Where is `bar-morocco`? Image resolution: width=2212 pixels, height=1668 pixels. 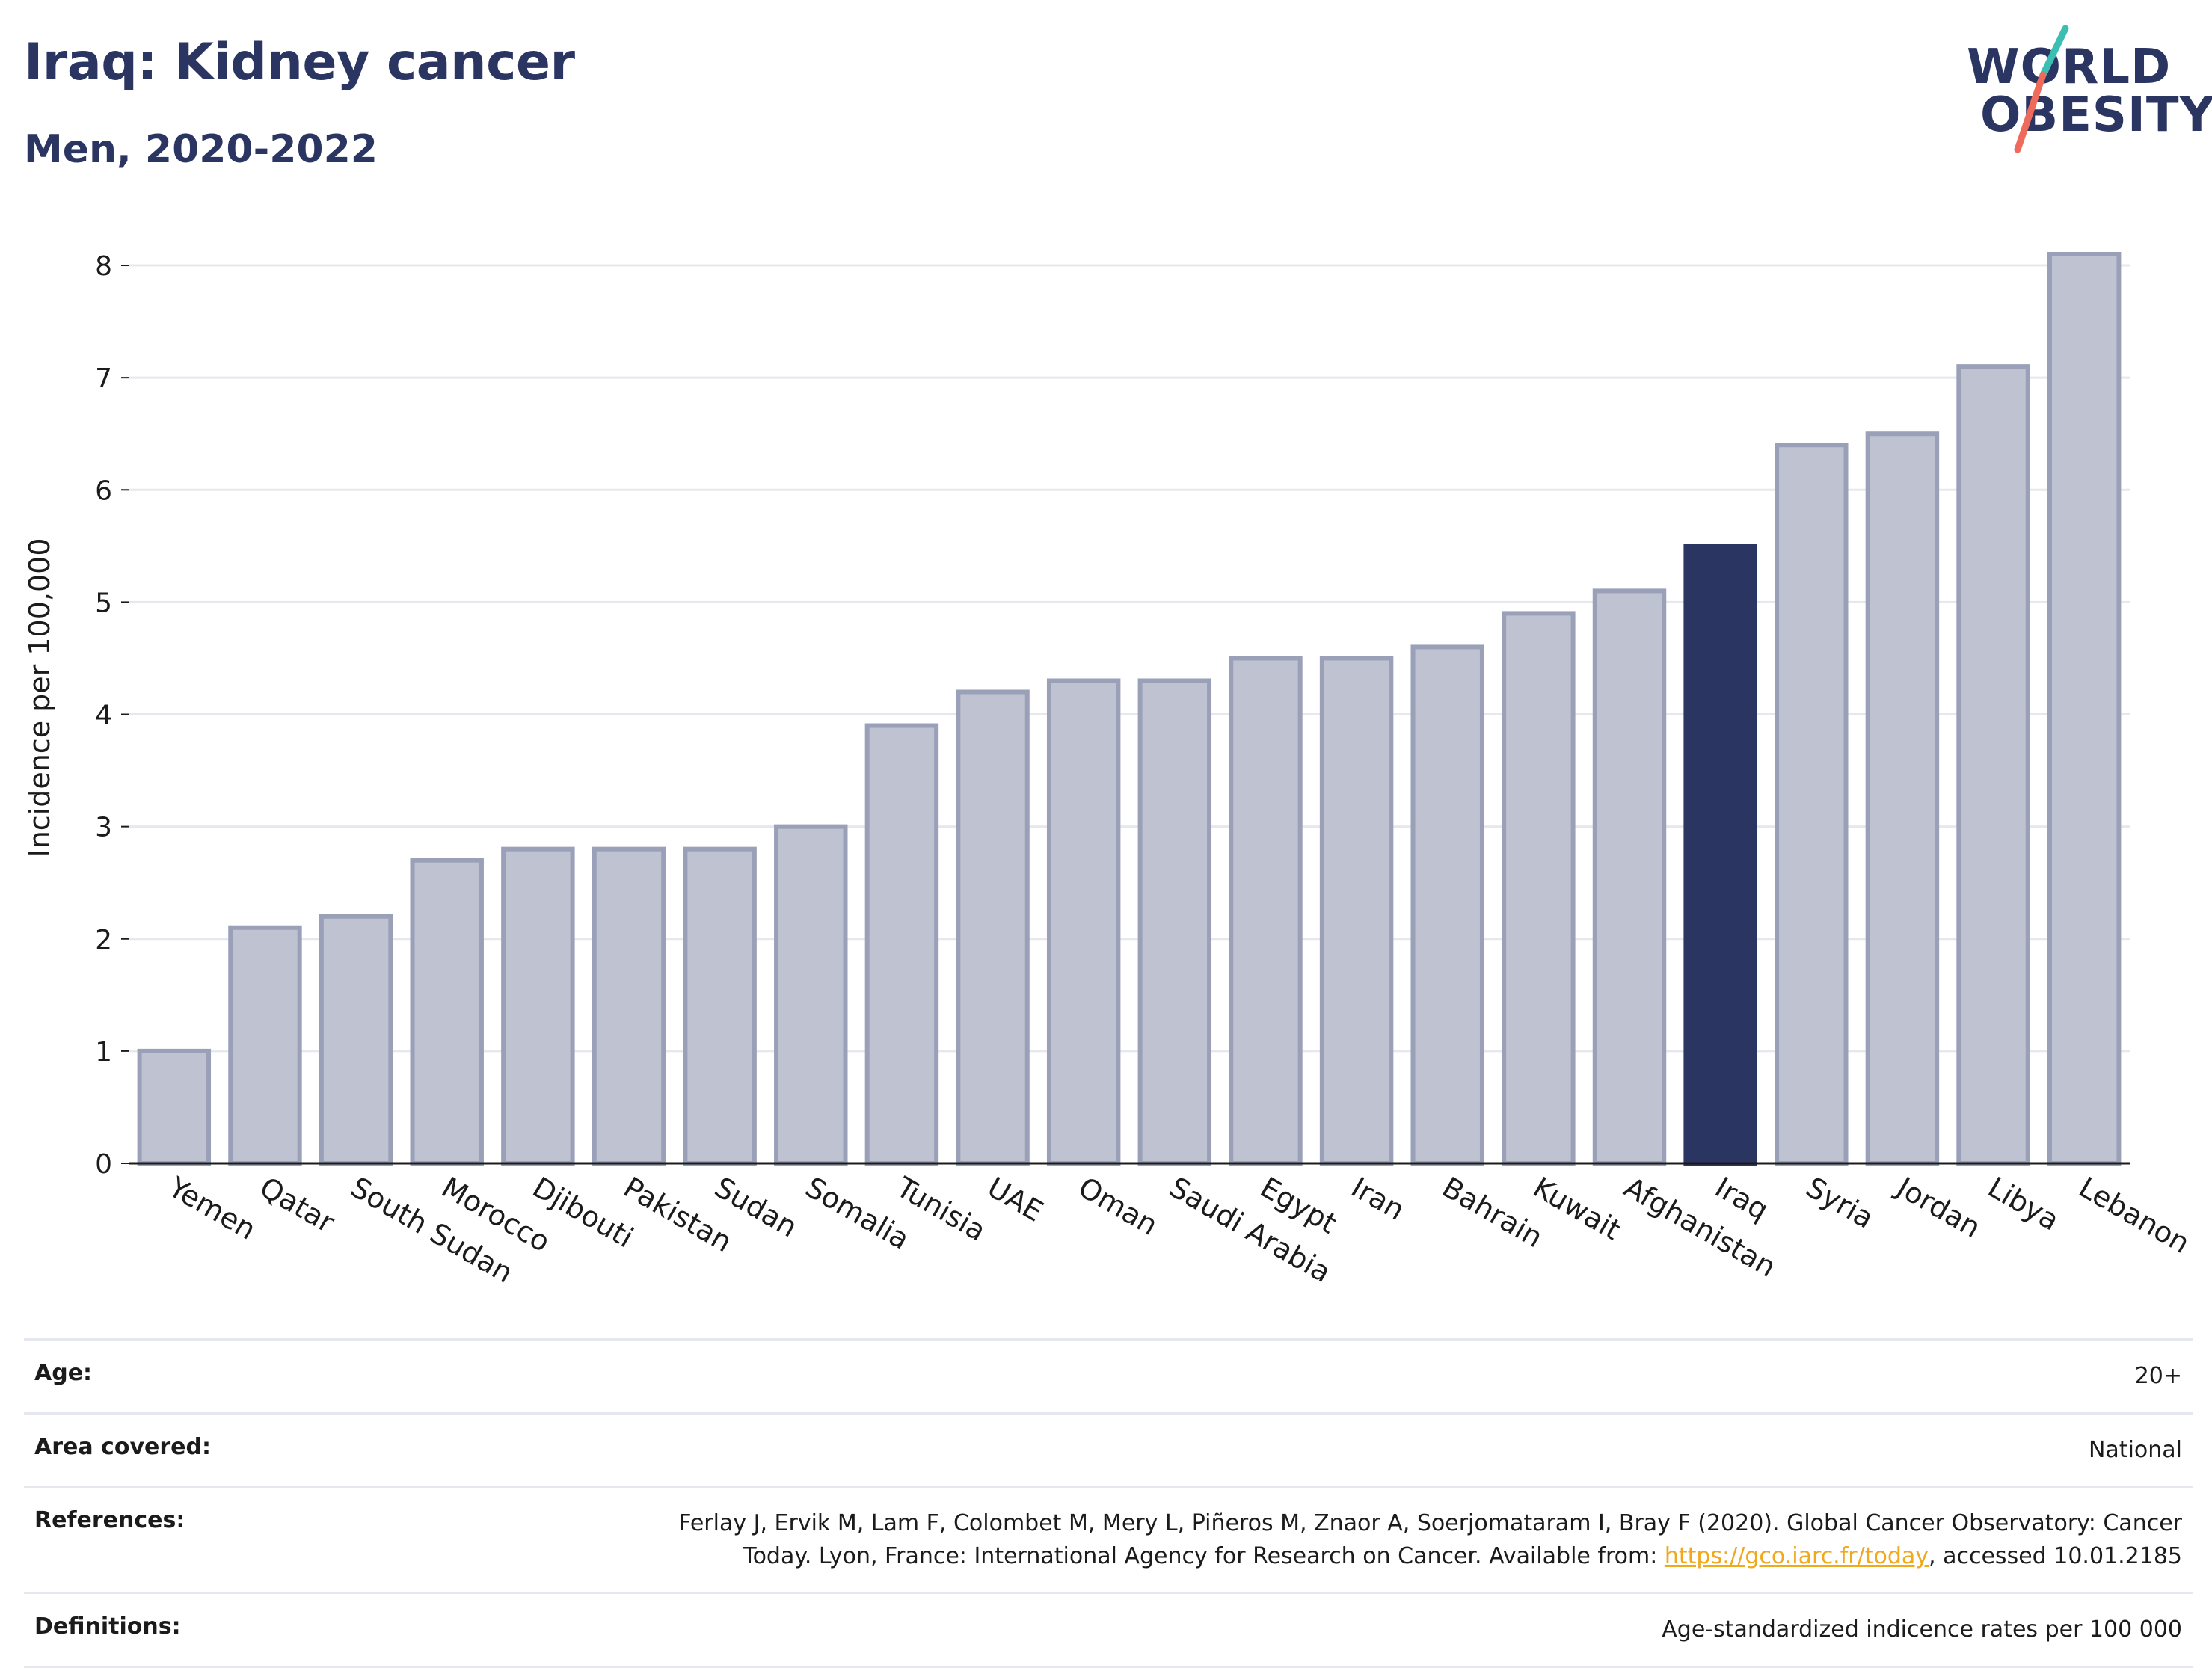
bar-morocco is located at coordinates (447, 1012).